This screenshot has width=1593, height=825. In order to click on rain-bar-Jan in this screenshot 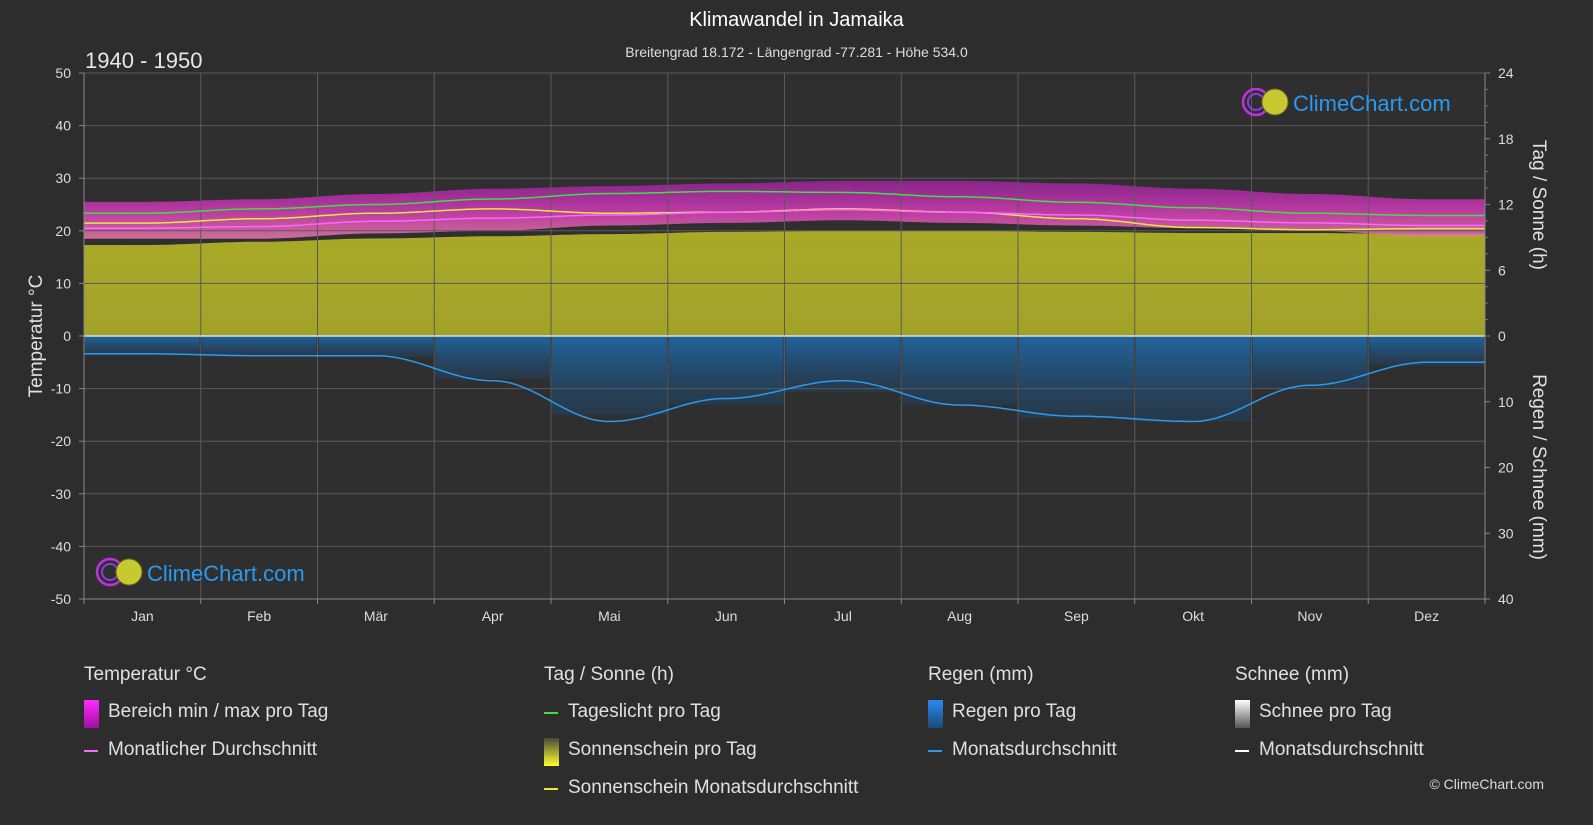, I will do `click(142, 346)`.